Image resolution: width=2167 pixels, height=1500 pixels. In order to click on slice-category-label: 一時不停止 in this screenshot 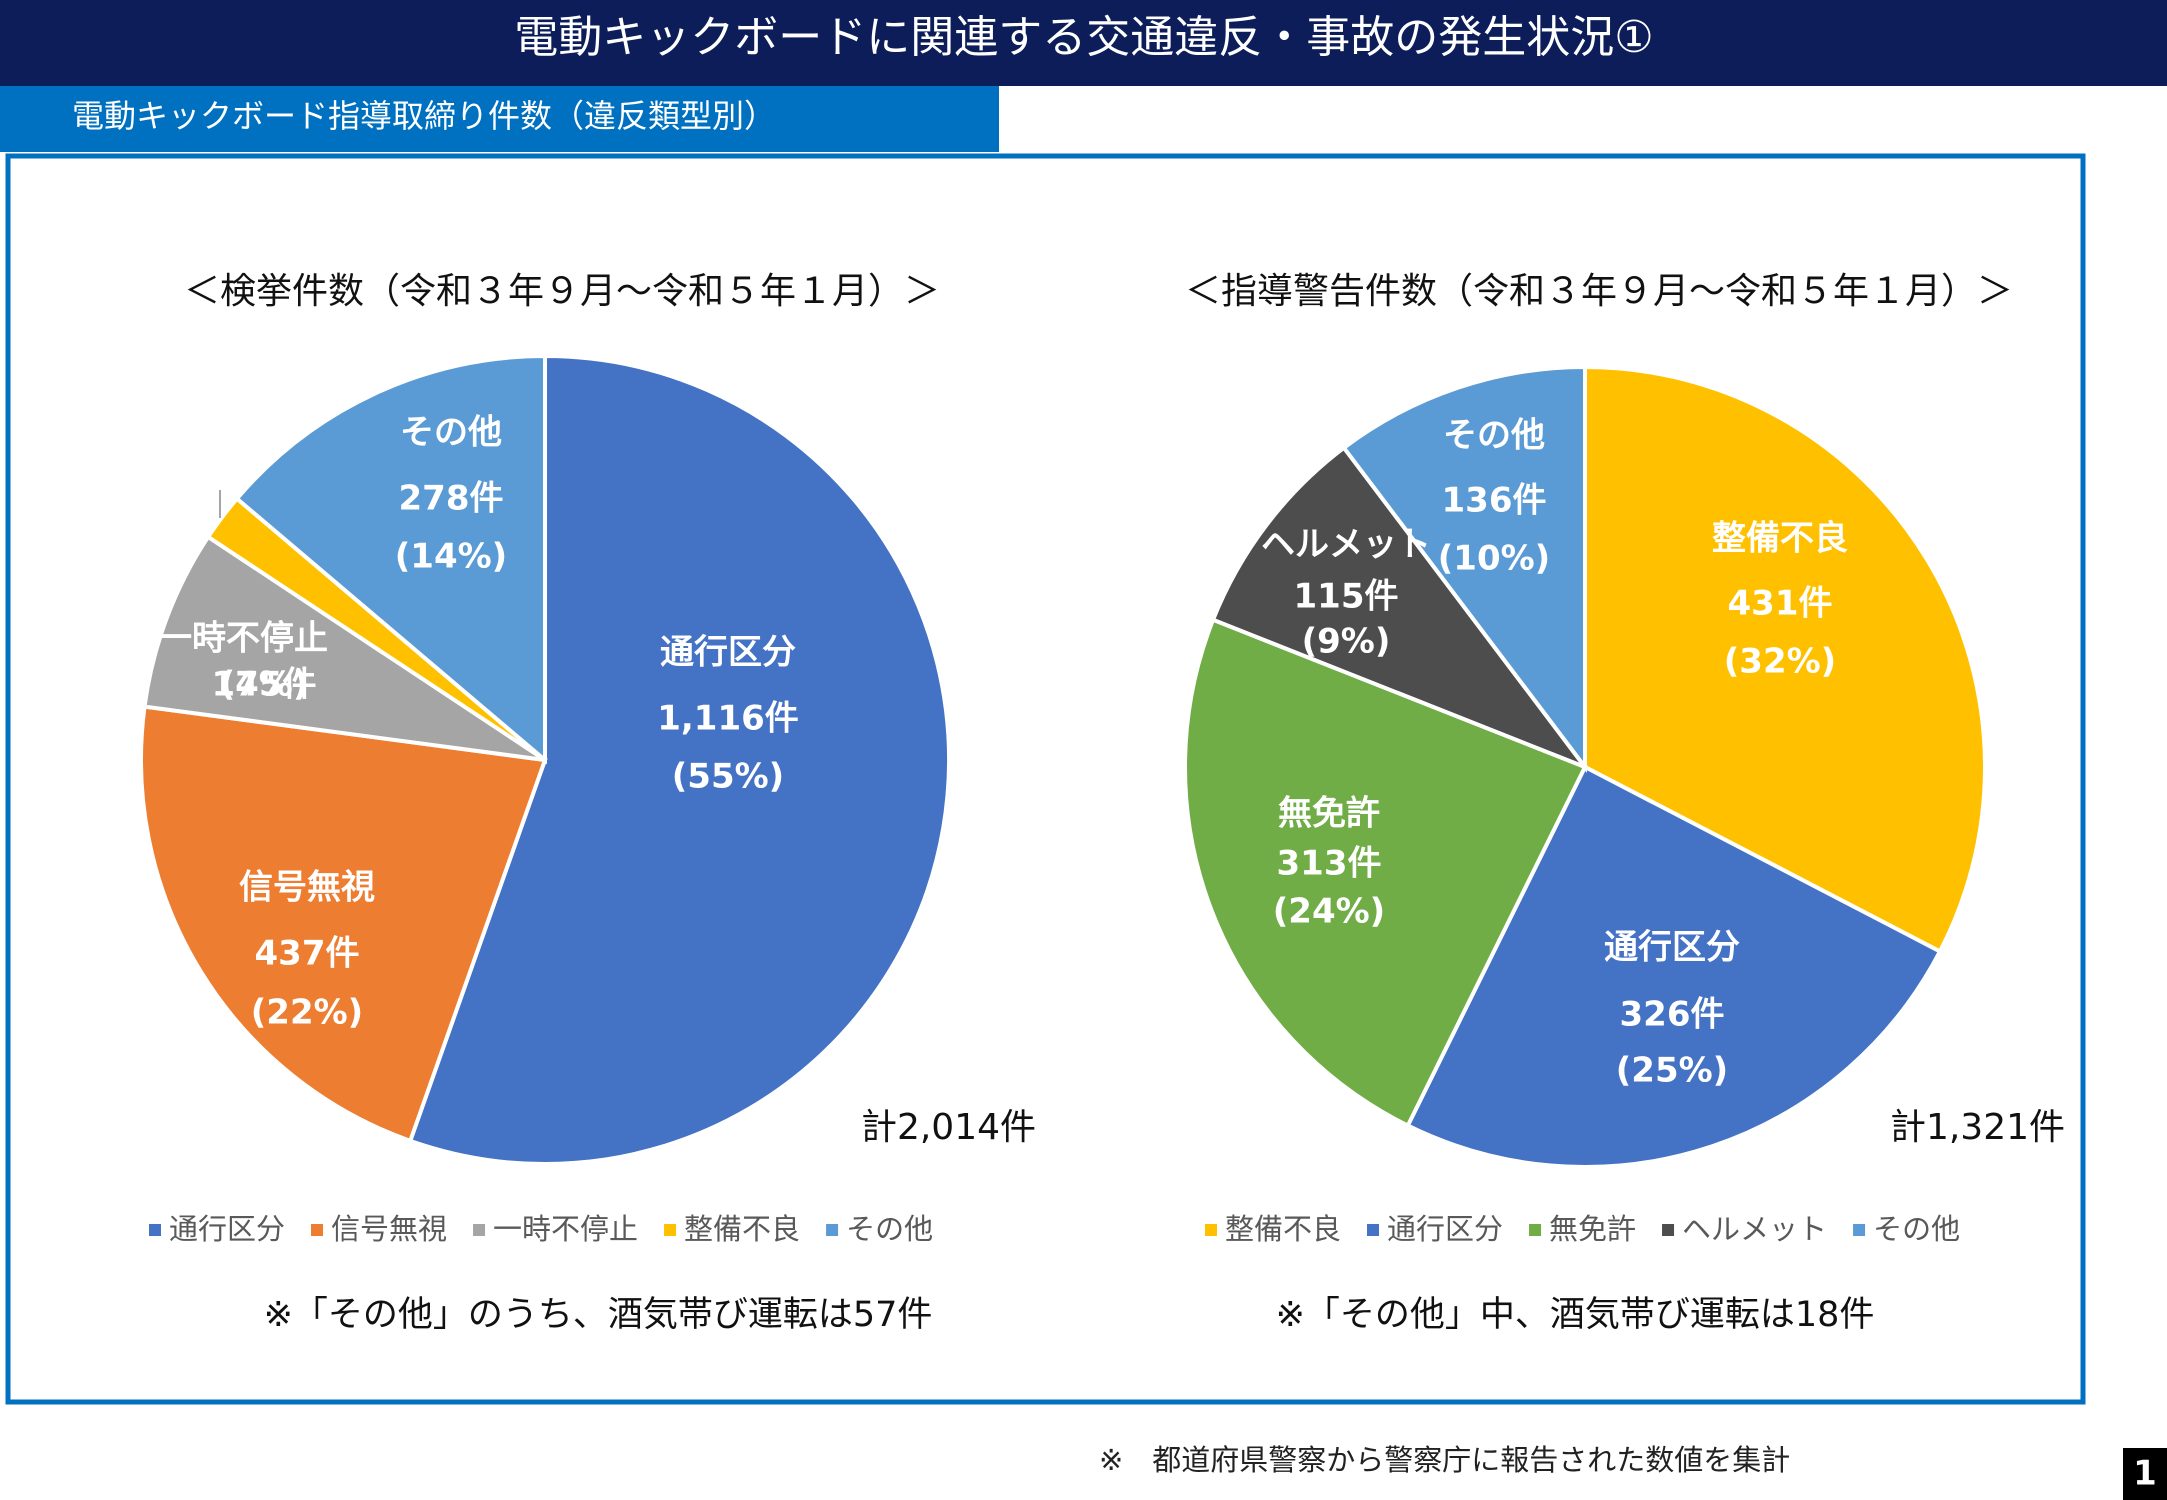, I will do `click(243, 639)`.